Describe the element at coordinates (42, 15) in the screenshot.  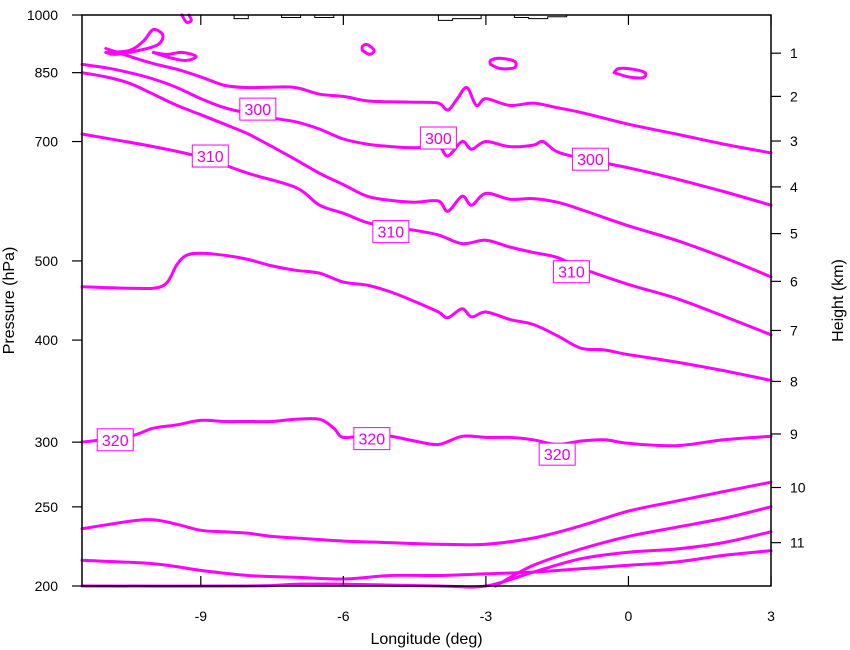
I see `y-left-tick-label: 1000` at that location.